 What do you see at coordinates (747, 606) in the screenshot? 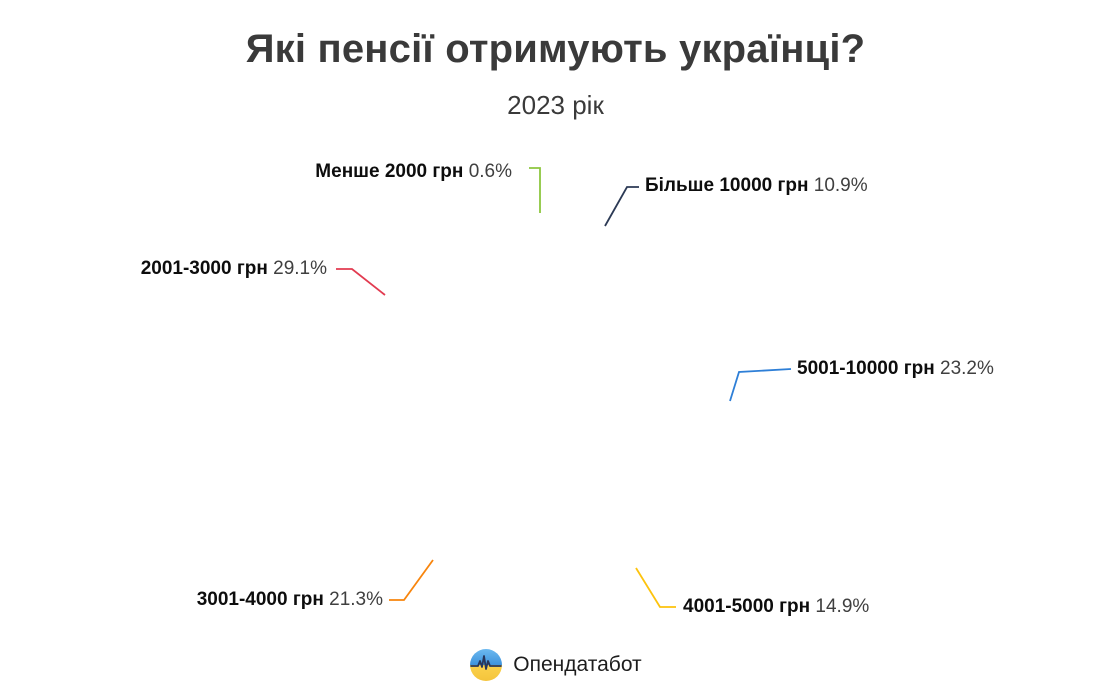
I see `segment-range-text: 4001-5000 грн` at bounding box center [747, 606].